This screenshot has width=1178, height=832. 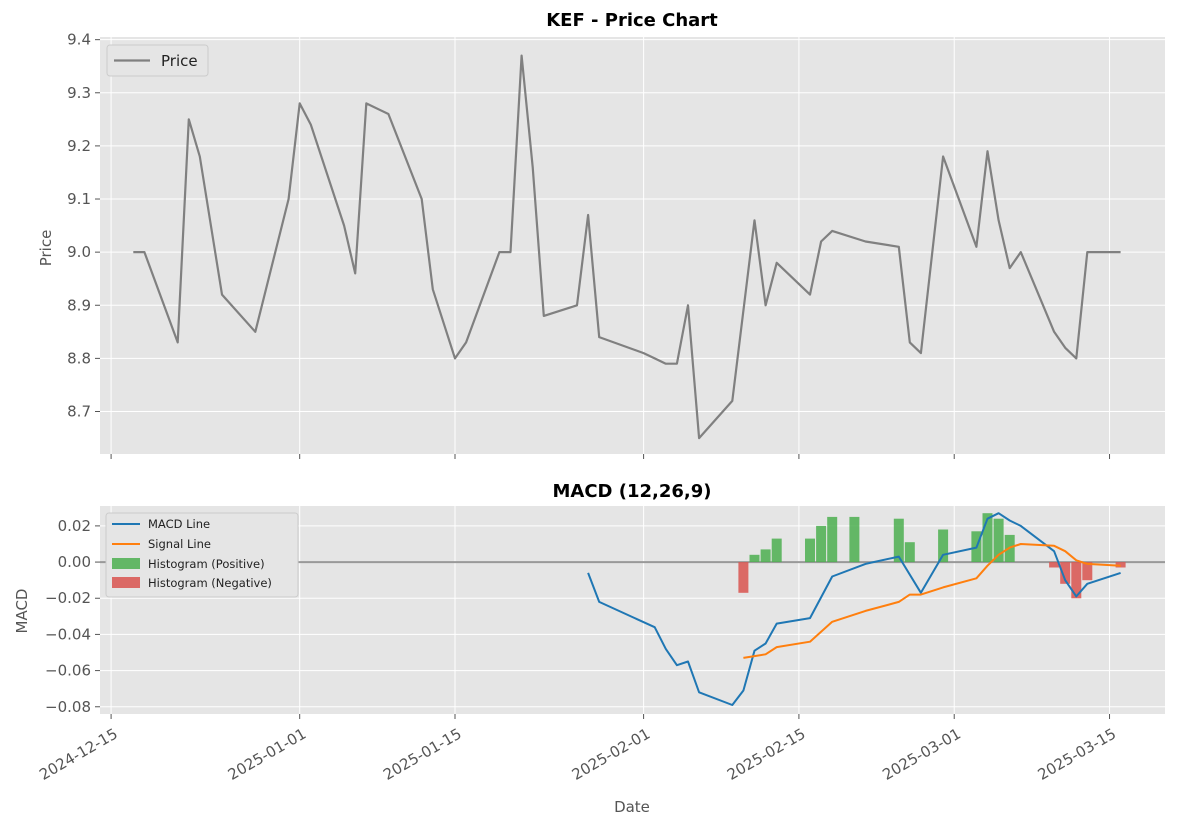 I want to click on signal-line, so click(x=932, y=601).